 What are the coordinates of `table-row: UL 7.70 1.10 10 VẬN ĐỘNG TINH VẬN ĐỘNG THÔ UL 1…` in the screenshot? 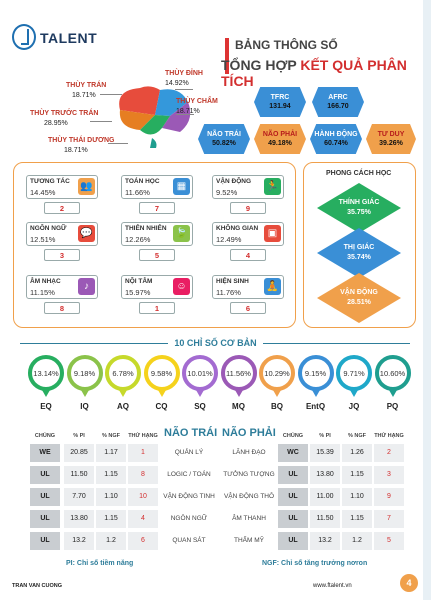 It's located at (217, 497).